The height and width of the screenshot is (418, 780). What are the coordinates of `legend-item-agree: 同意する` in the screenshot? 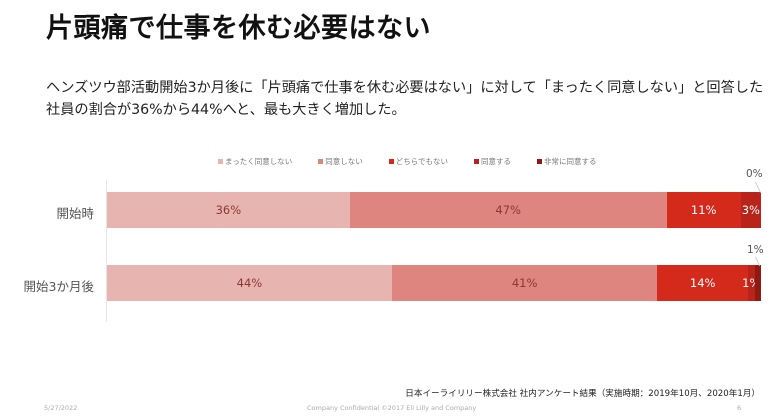 It's located at (492, 161).